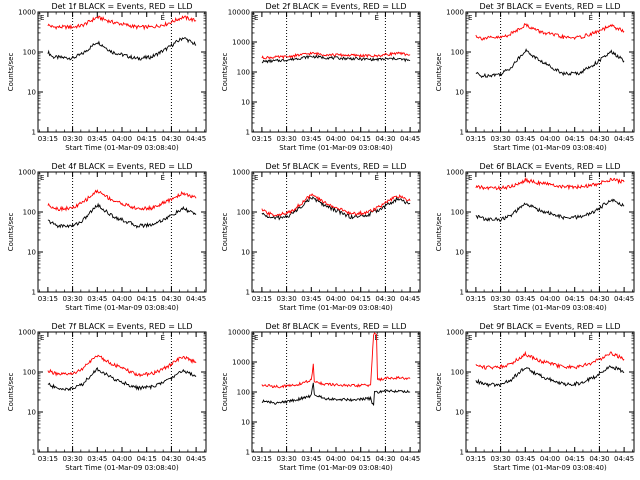  What do you see at coordinates (121, 326) in the screenshot?
I see `panel-title: Det 7f BLACK = Events, RED = LLD` at bounding box center [121, 326].